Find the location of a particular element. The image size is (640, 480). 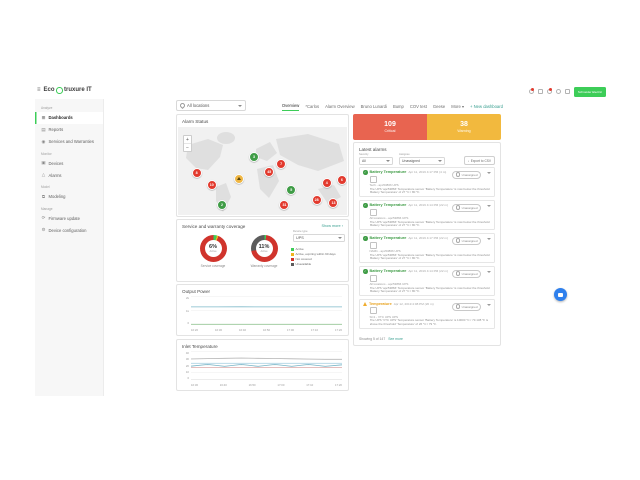

donut-chart: 6% Active is located at coordinates (213, 248).